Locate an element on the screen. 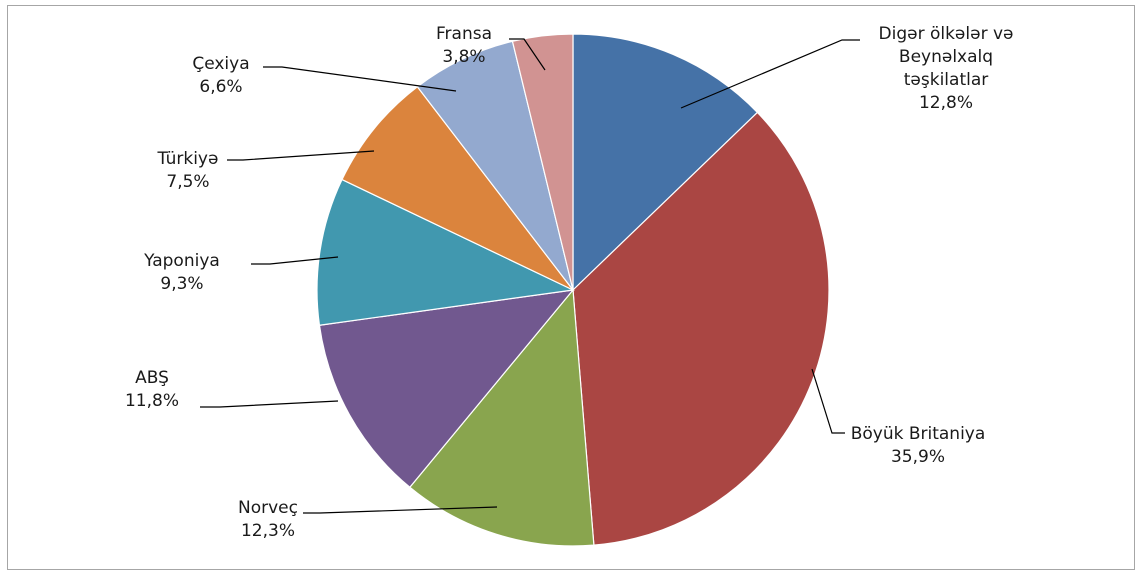 The image size is (1141, 574). slice-name-line: Norveç is located at coordinates (268, 508).